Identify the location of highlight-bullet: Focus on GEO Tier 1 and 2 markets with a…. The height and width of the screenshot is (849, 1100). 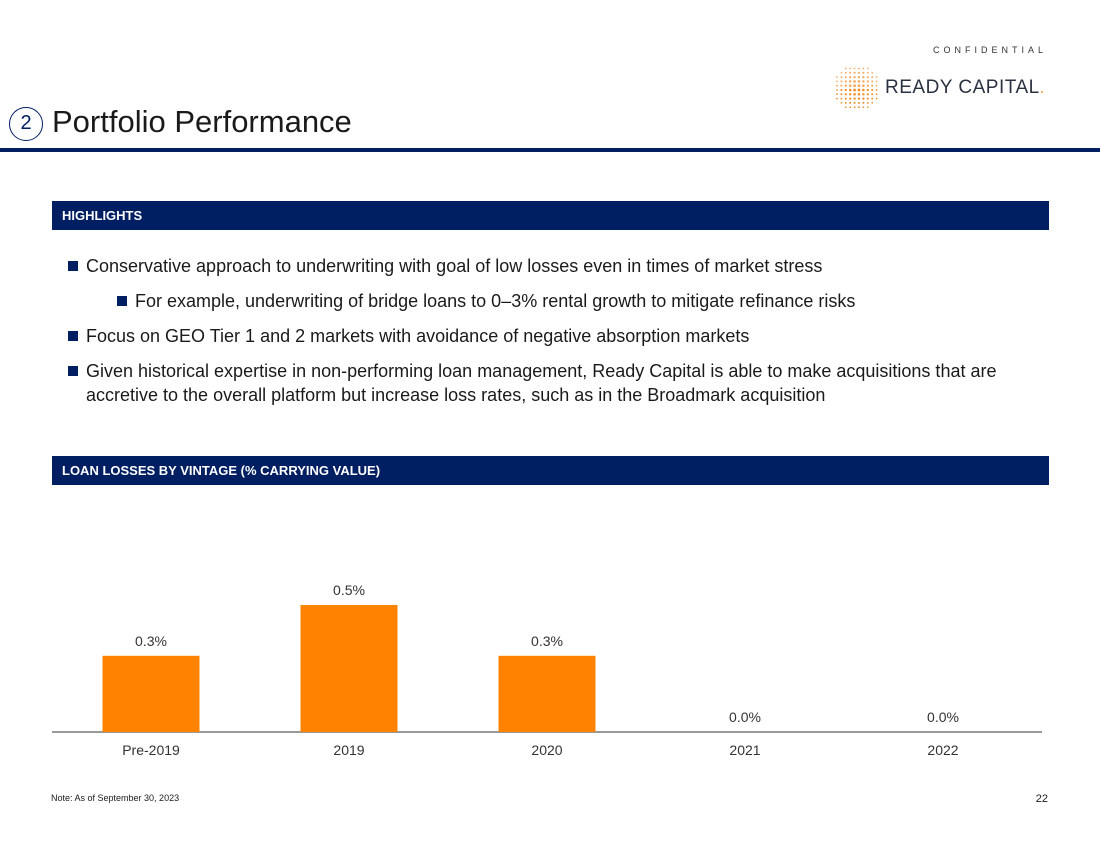
(558, 336).